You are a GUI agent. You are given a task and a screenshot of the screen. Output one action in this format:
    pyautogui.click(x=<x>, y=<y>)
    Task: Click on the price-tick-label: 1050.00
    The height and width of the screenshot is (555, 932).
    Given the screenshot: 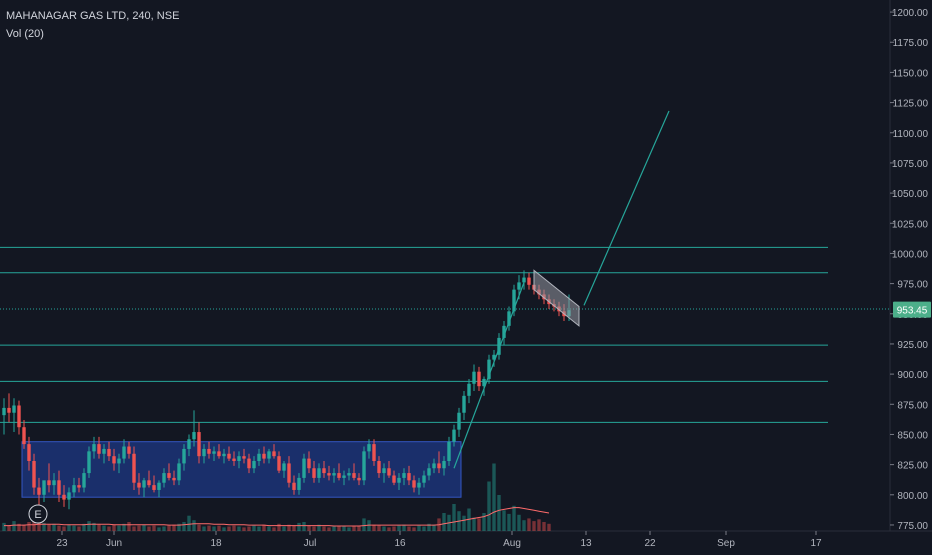 What is the action you would take?
    pyautogui.click(x=910, y=194)
    